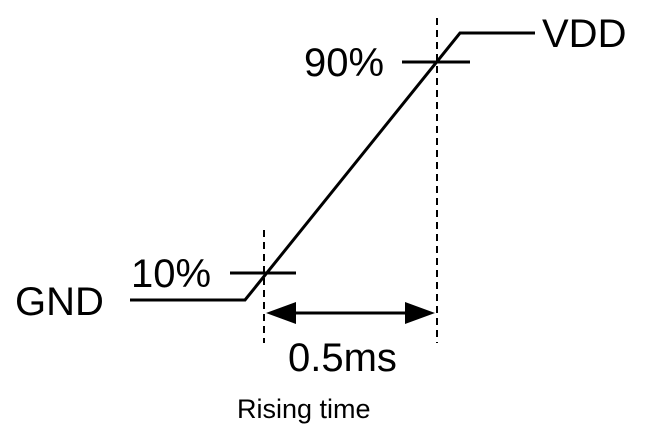 This screenshot has height=429, width=652. I want to click on duration-arrow-right-head, so click(420, 313).